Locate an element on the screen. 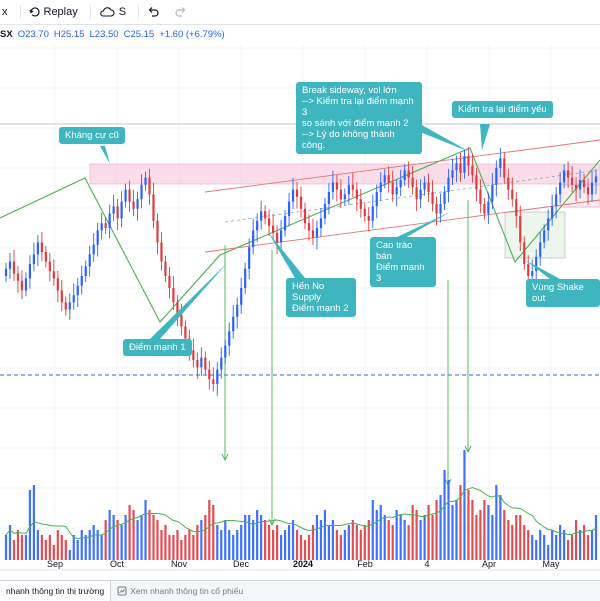 The image size is (600, 601). redo-button is located at coordinates (181, 12).